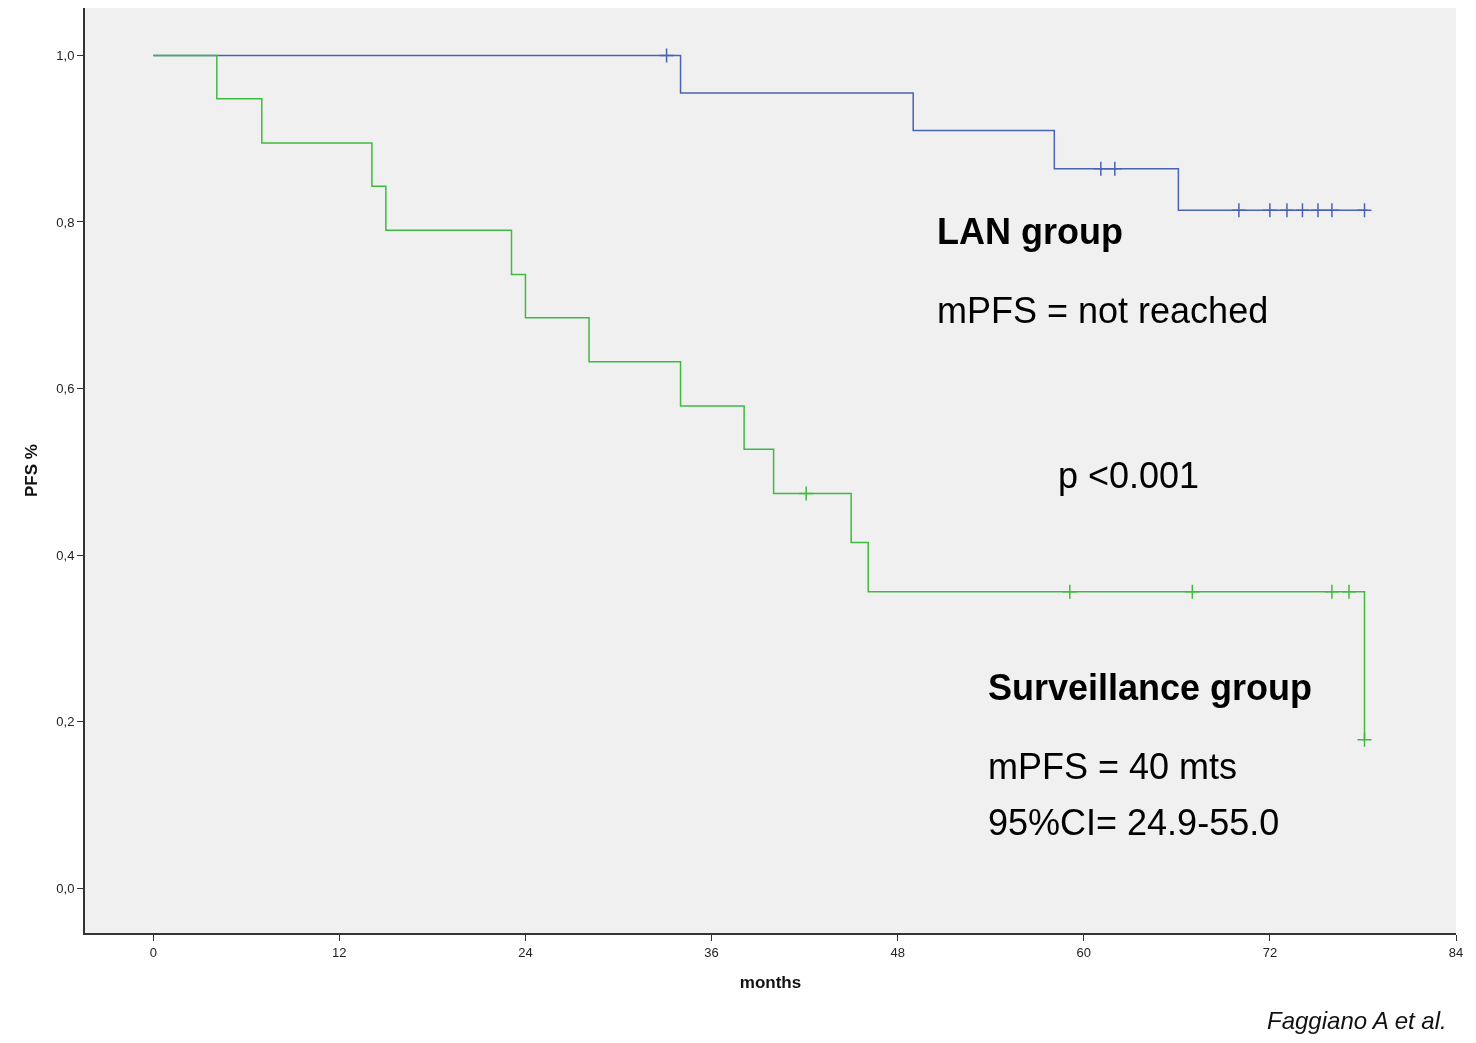  I want to click on y-tick-label: 0,0, so click(65, 888).